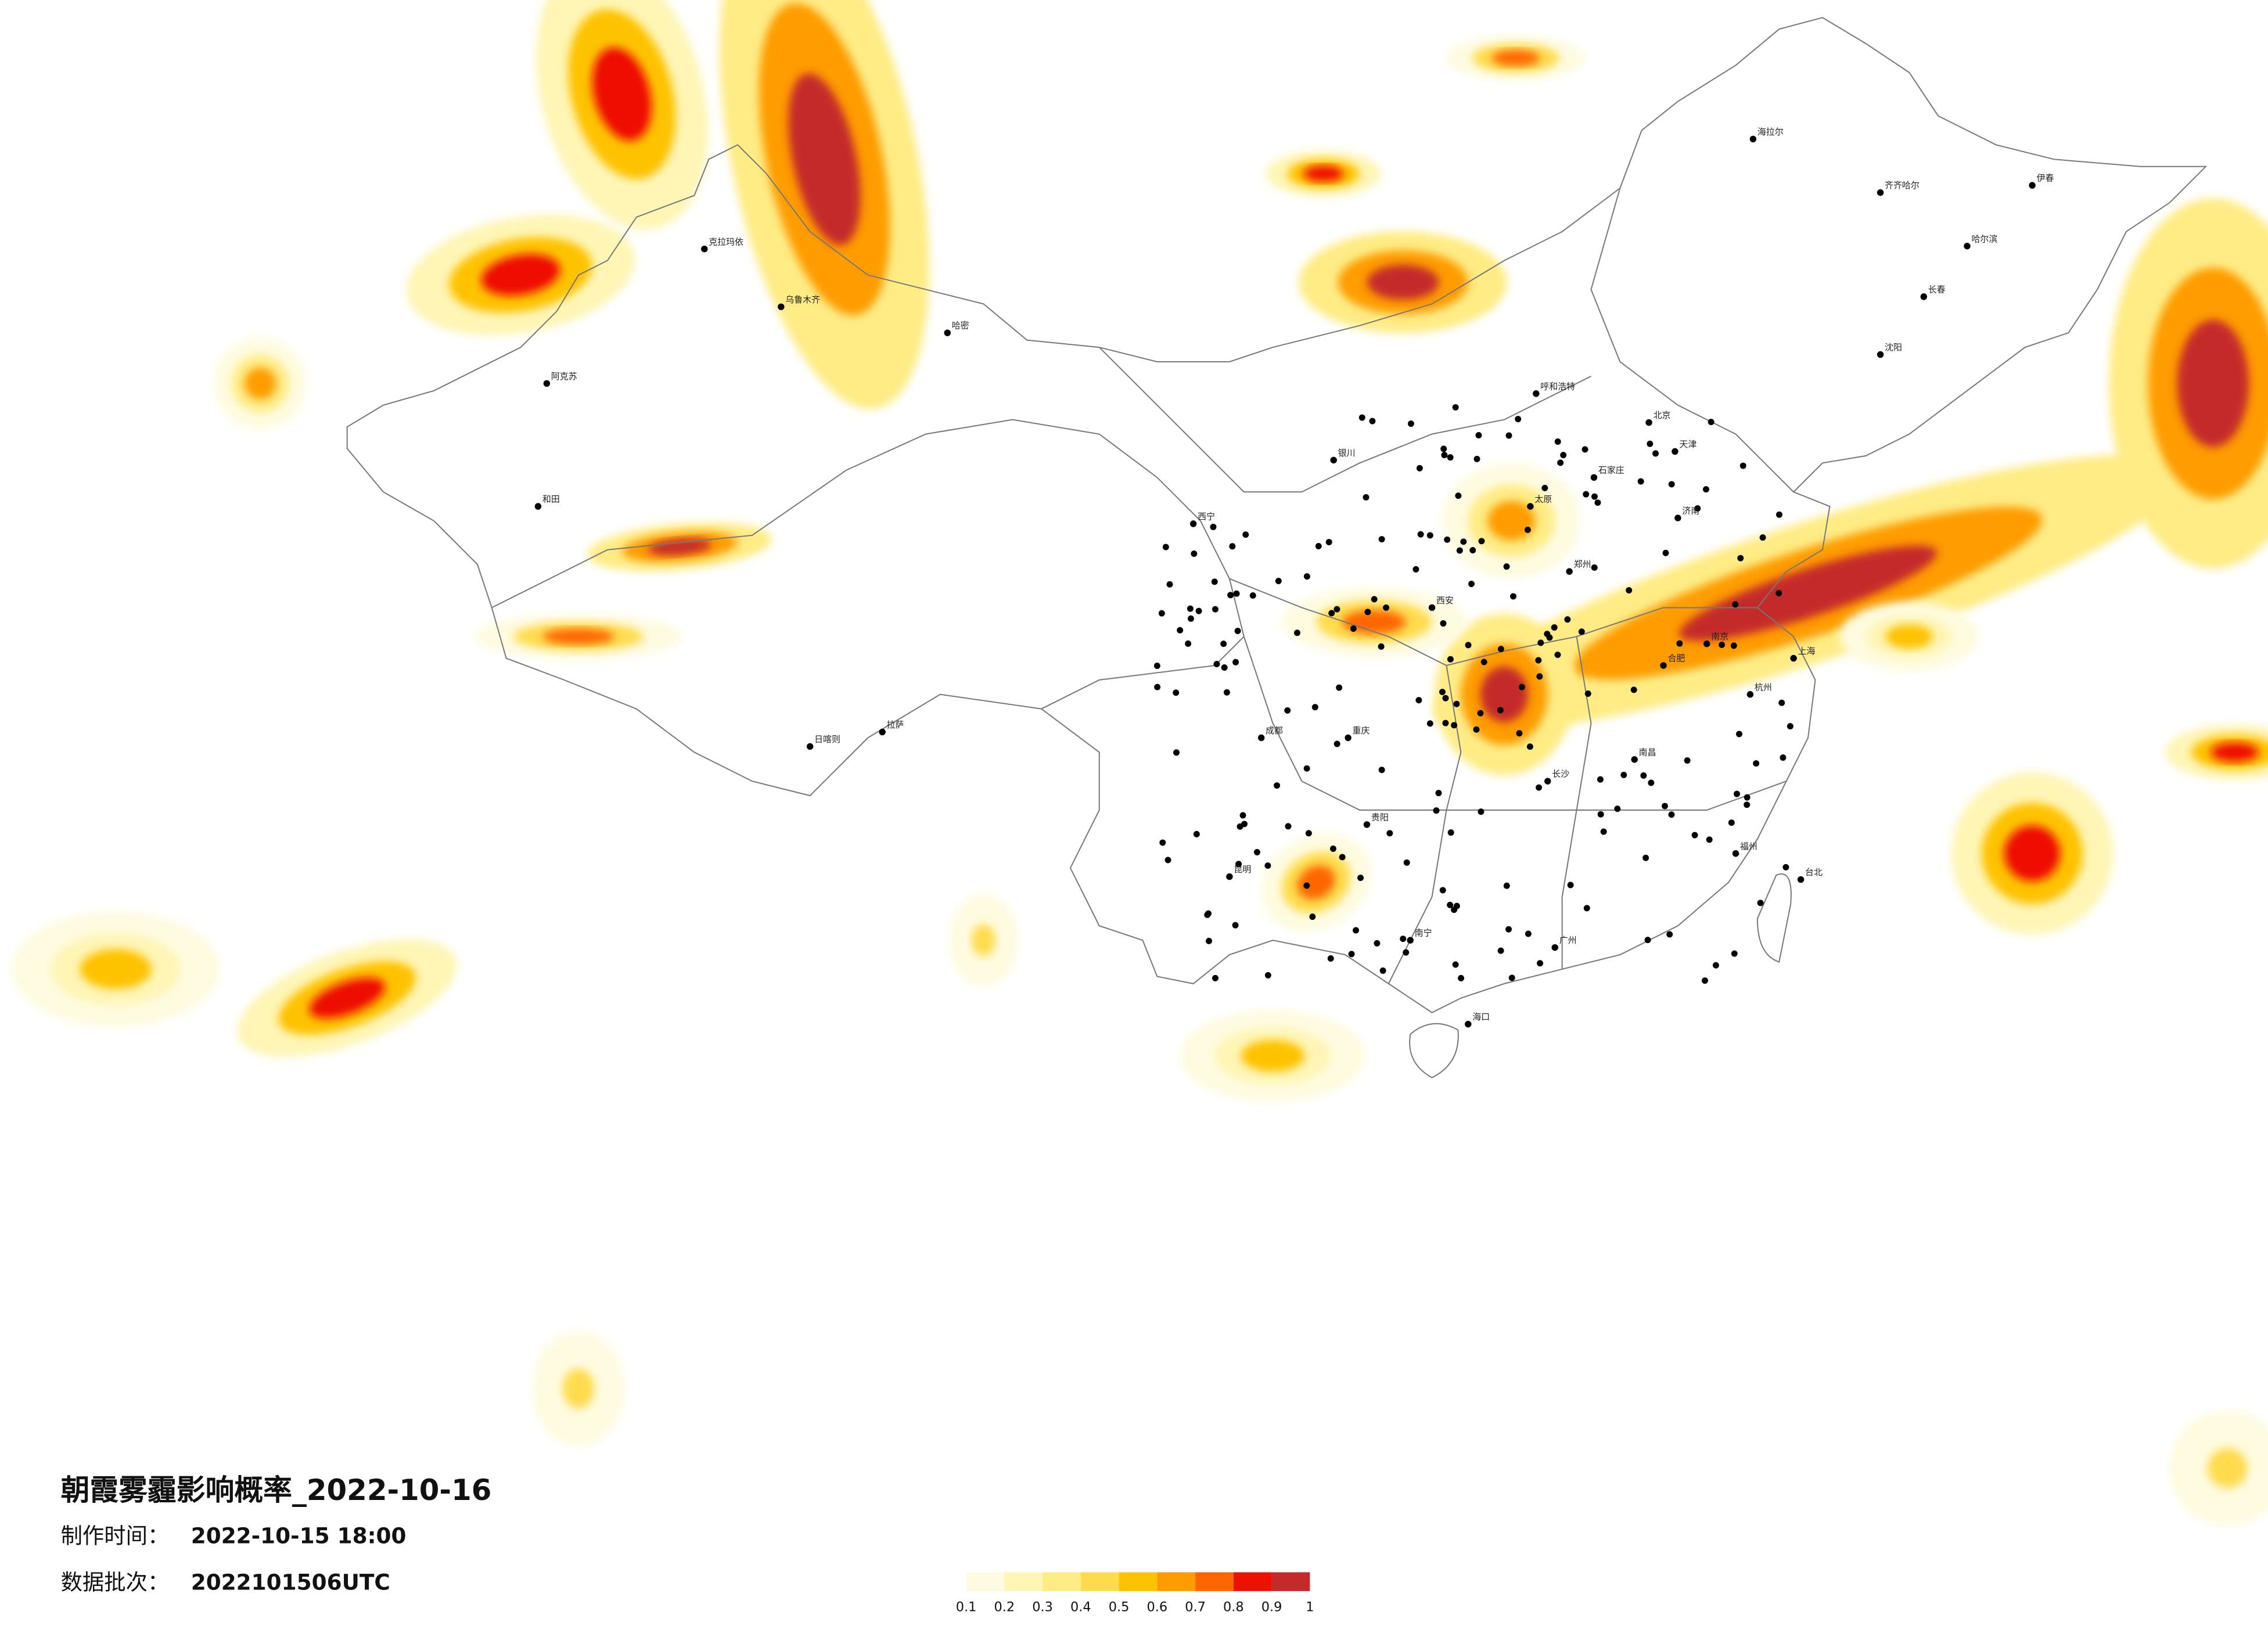  I want to click on city-label: 沈阳, so click(1893, 347).